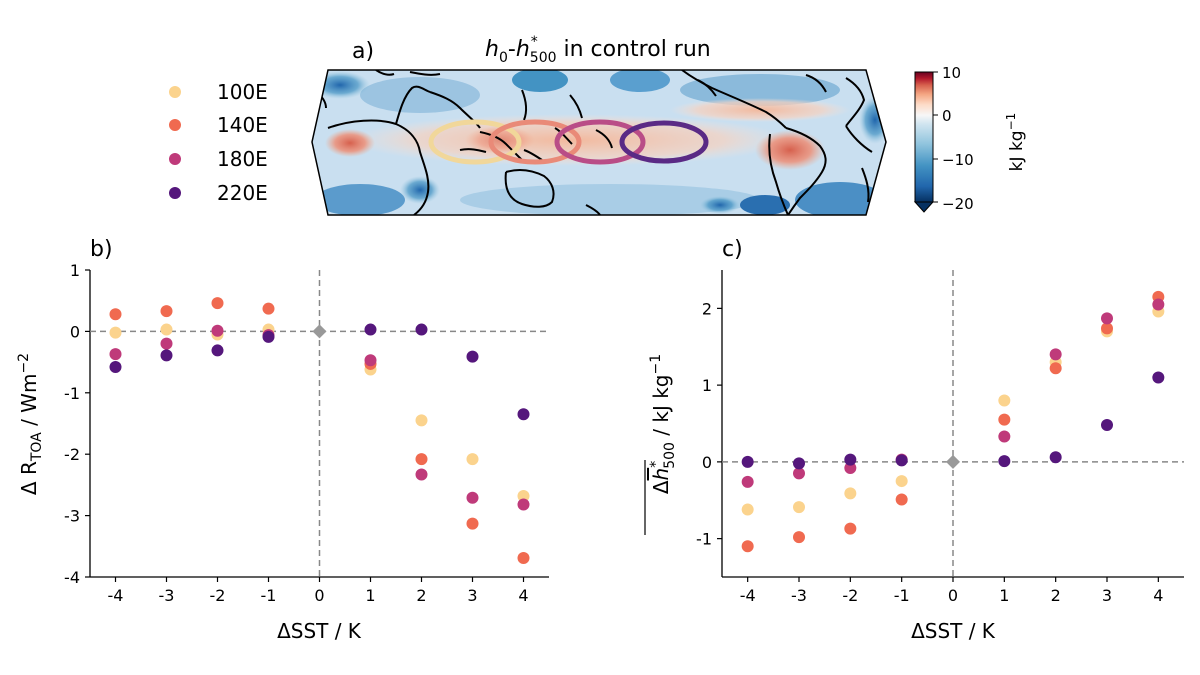 The height and width of the screenshot is (675, 1200). Describe the element at coordinates (732, 249) in the screenshot. I see `panel-c-label: c)` at that location.